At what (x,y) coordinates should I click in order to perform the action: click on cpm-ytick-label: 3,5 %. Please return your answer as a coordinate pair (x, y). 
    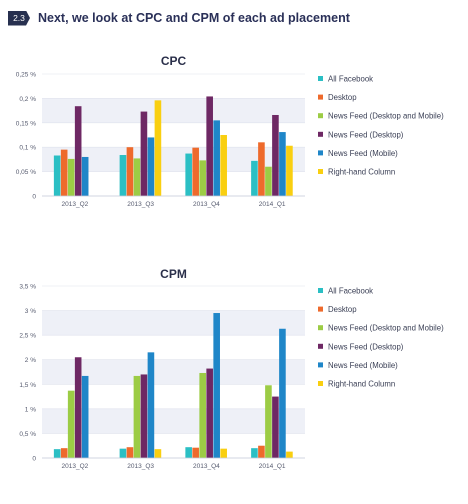
    Looking at the image, I should click on (27, 287).